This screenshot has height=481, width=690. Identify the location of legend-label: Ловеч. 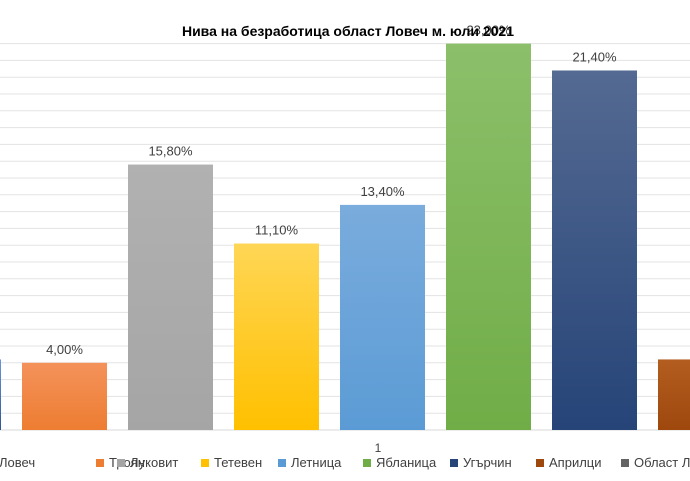
(17, 462).